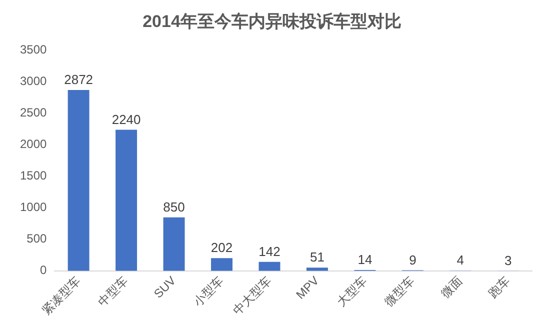 The width and height of the screenshot is (552, 329). What do you see at coordinates (451, 287) in the screenshot?
I see `x-tick-label: 微面` at bounding box center [451, 287].